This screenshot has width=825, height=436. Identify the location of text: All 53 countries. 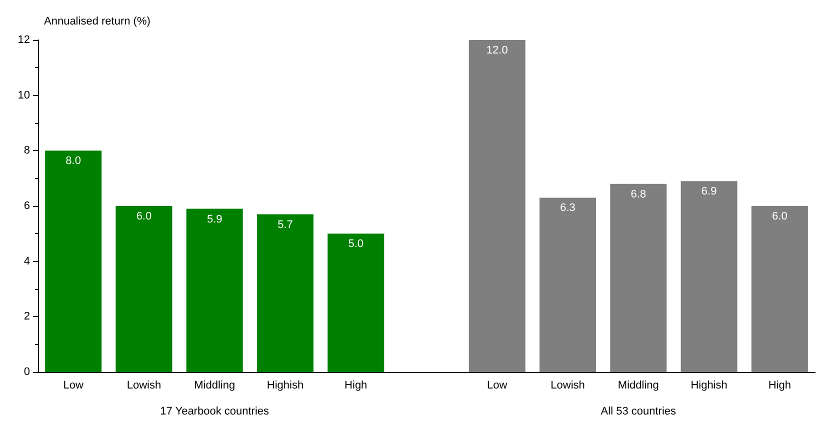
(638, 412).